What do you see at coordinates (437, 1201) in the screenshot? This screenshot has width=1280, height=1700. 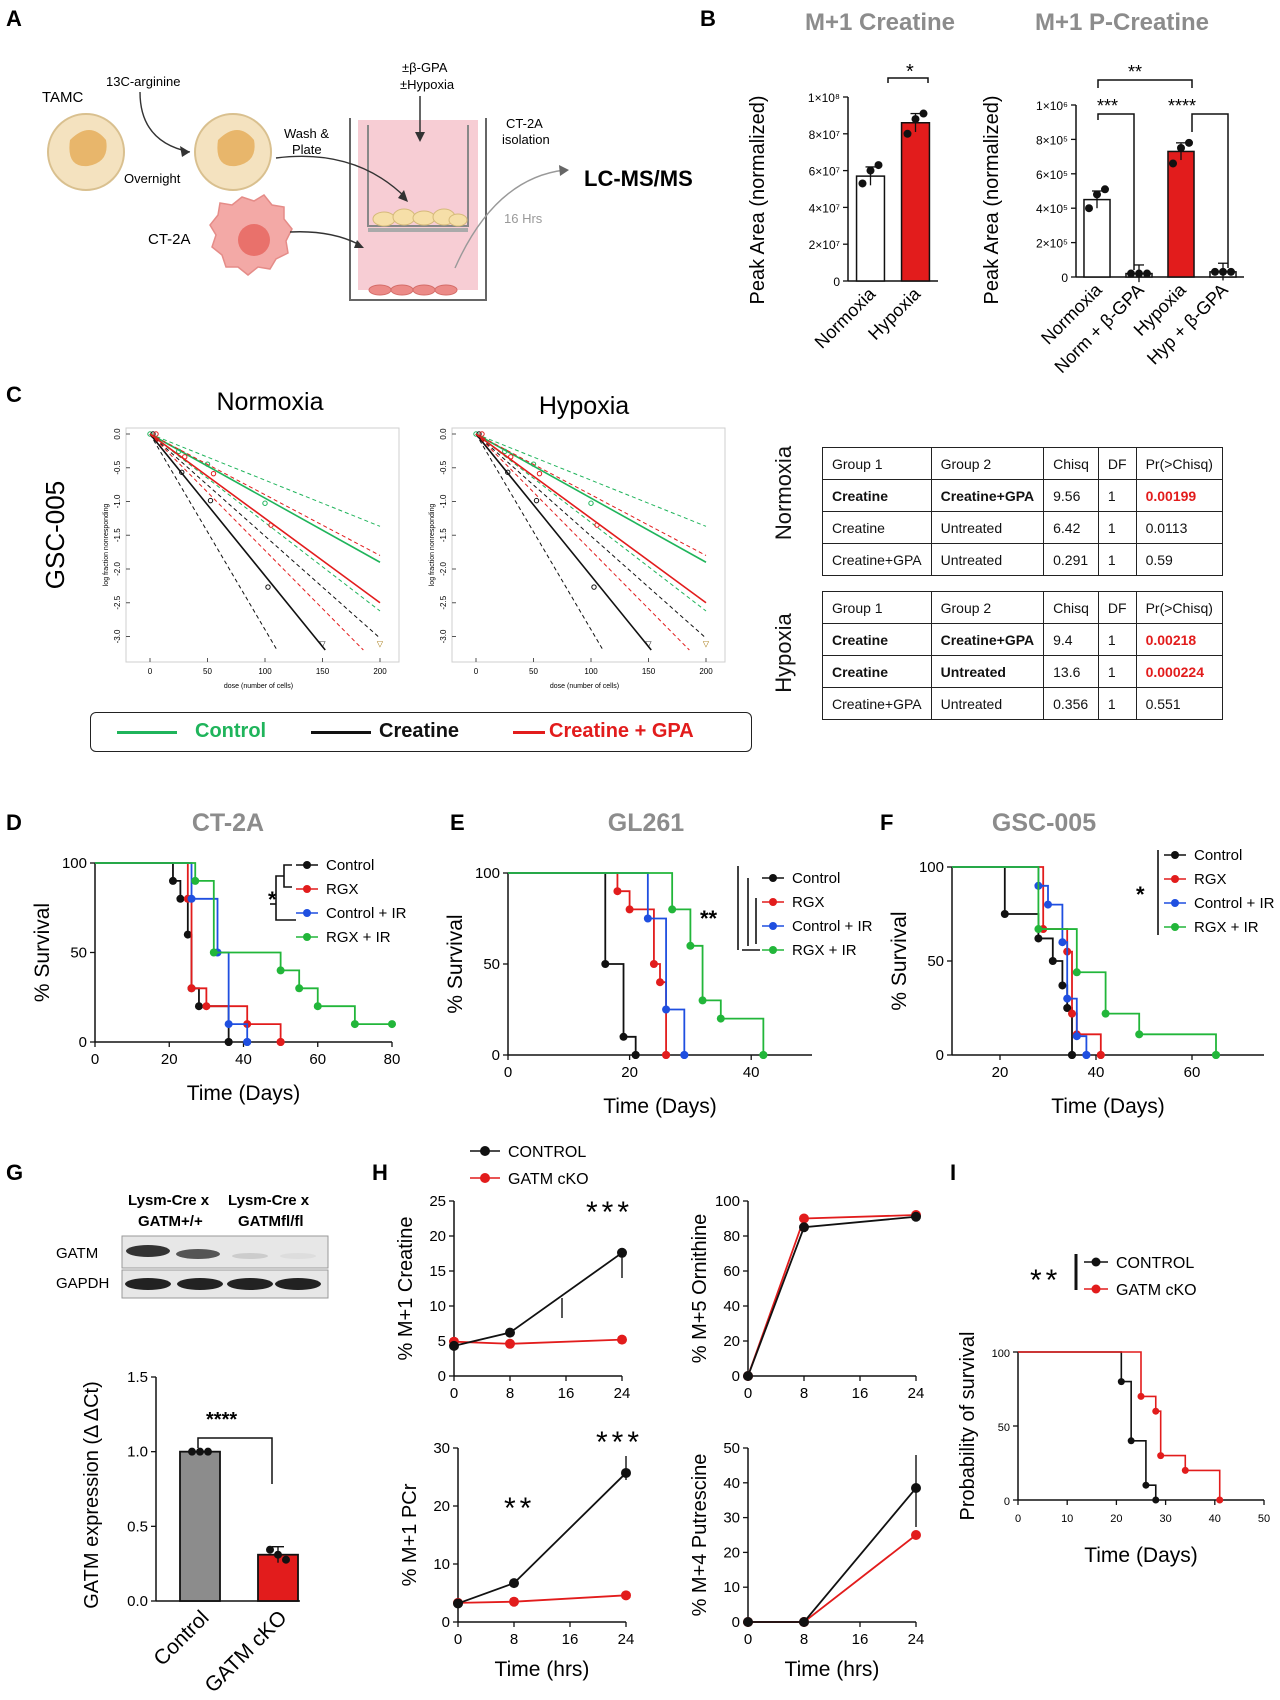 I see `h1-y-tick-label: 25` at bounding box center [437, 1201].